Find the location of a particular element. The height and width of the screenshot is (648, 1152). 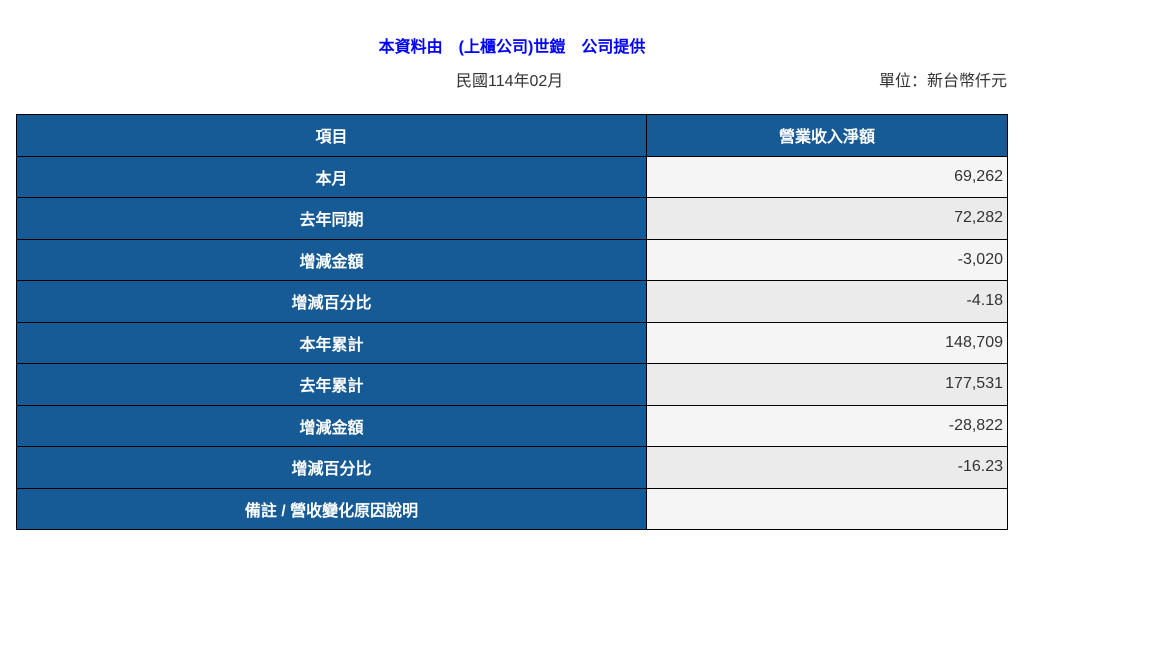

header-net-revenue: 營業收入淨額 is located at coordinates (827, 135).